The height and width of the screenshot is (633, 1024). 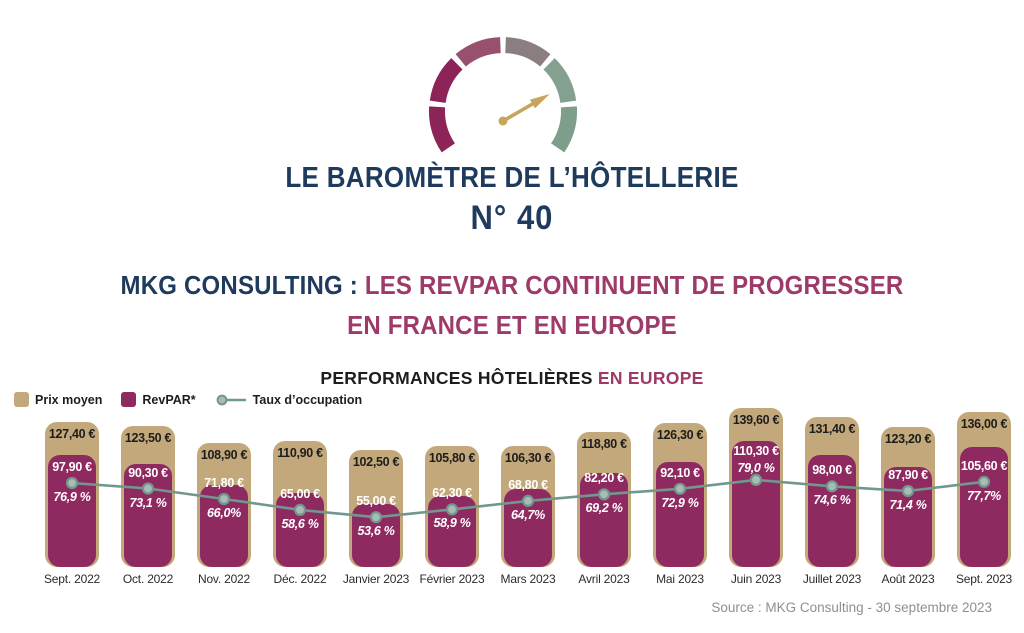 What do you see at coordinates (680, 579) in the screenshot?
I see `month-label: Mai 2023` at bounding box center [680, 579].